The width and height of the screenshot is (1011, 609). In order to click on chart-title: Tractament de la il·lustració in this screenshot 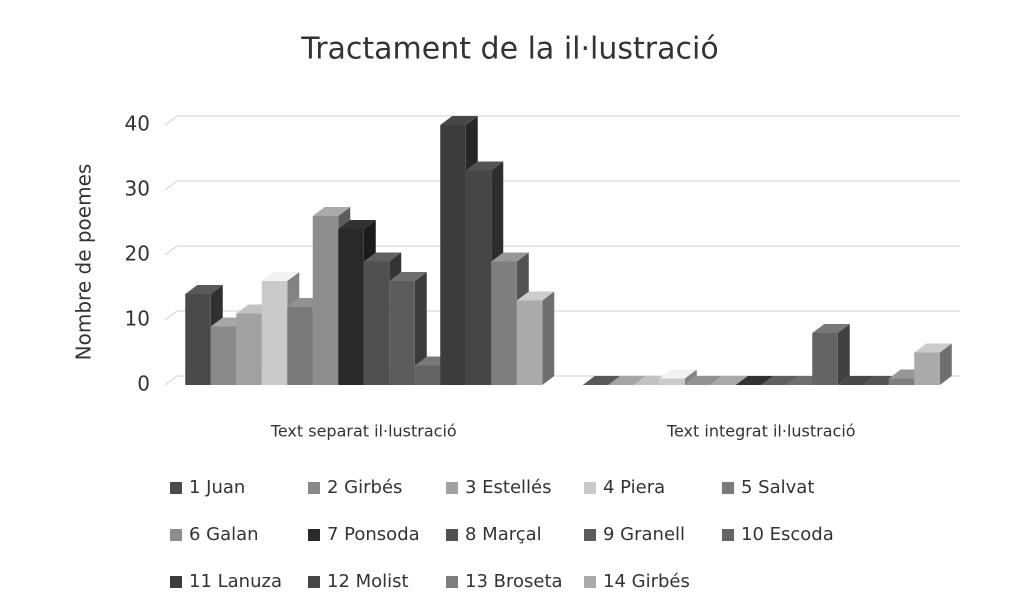, I will do `click(509, 49)`.